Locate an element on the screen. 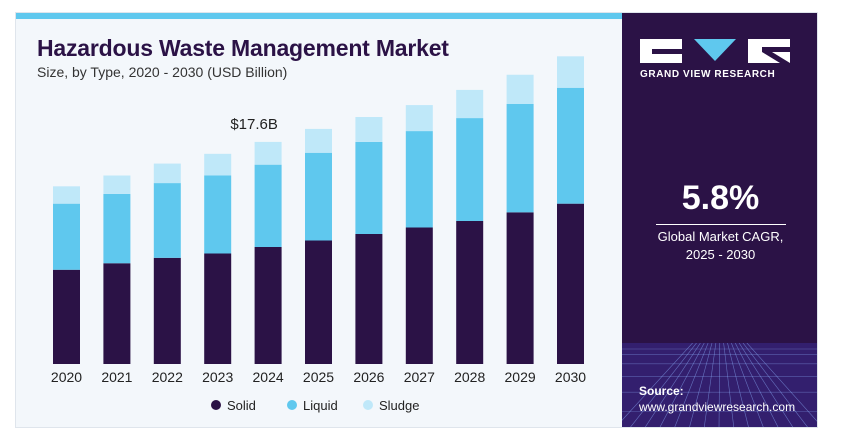  bar-solid-2027 is located at coordinates (419, 295).